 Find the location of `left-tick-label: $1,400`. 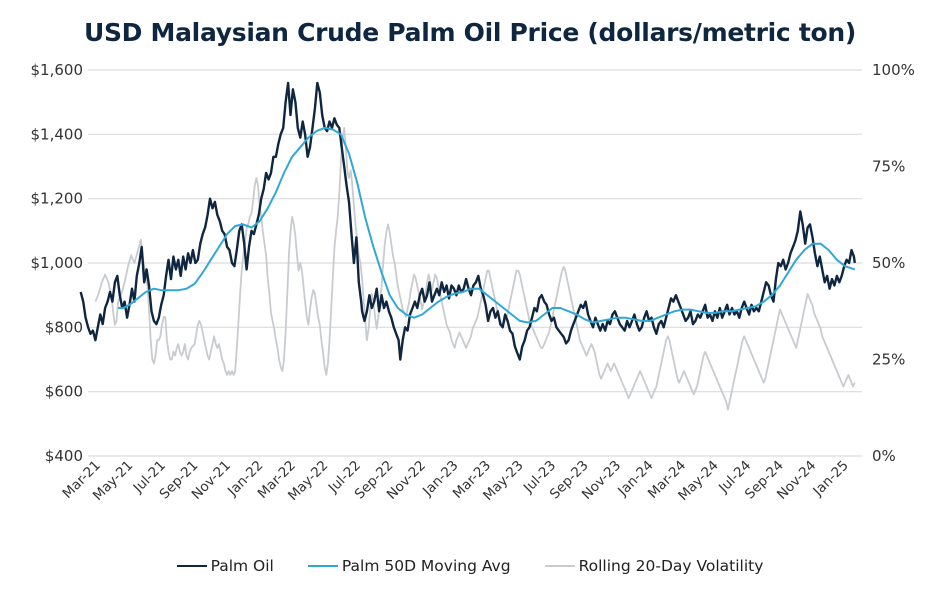

left-tick-label: $1,400 is located at coordinates (57, 134).